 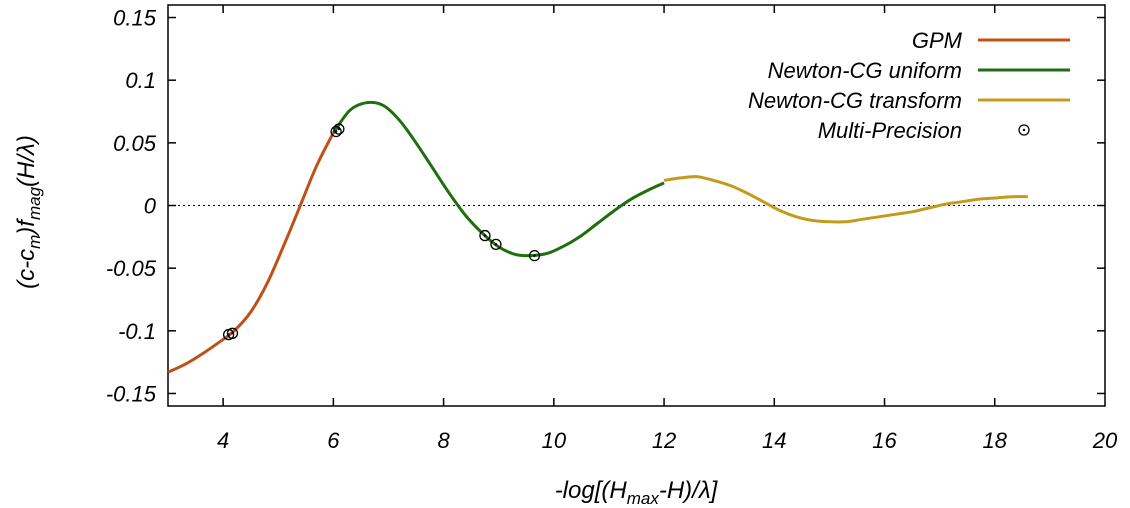 I want to click on x-tick-label: 4, so click(x=223, y=440).